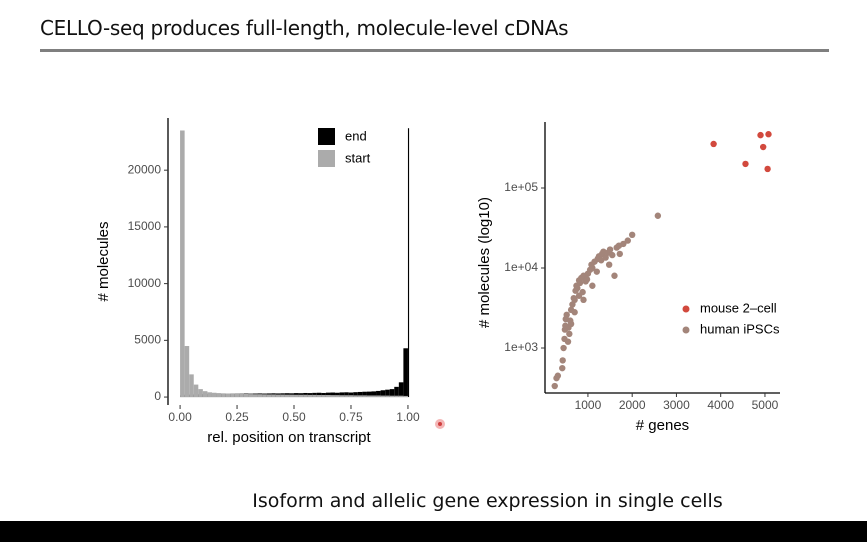  What do you see at coordinates (408, 417) in the screenshot?
I see `x-tick-label: 1.00` at bounding box center [408, 417].